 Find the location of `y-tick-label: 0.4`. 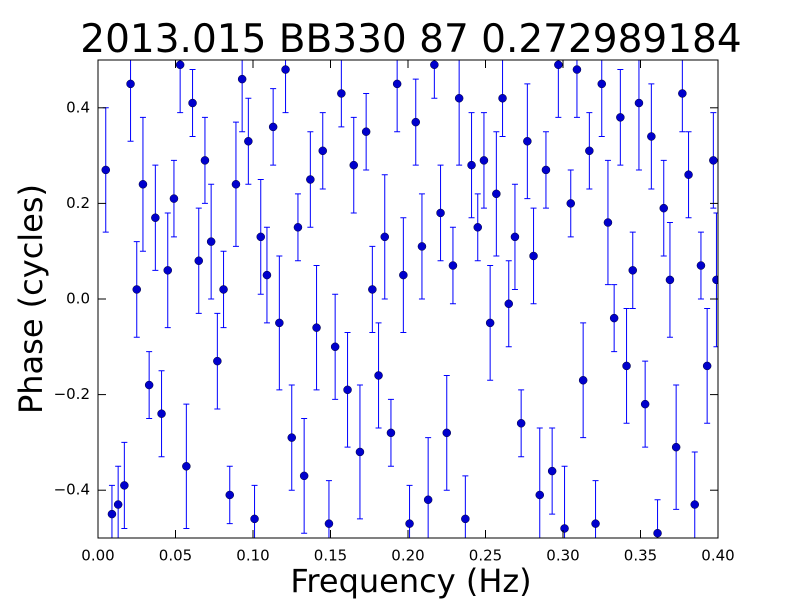

y-tick-label: 0.4 is located at coordinates (78, 107).